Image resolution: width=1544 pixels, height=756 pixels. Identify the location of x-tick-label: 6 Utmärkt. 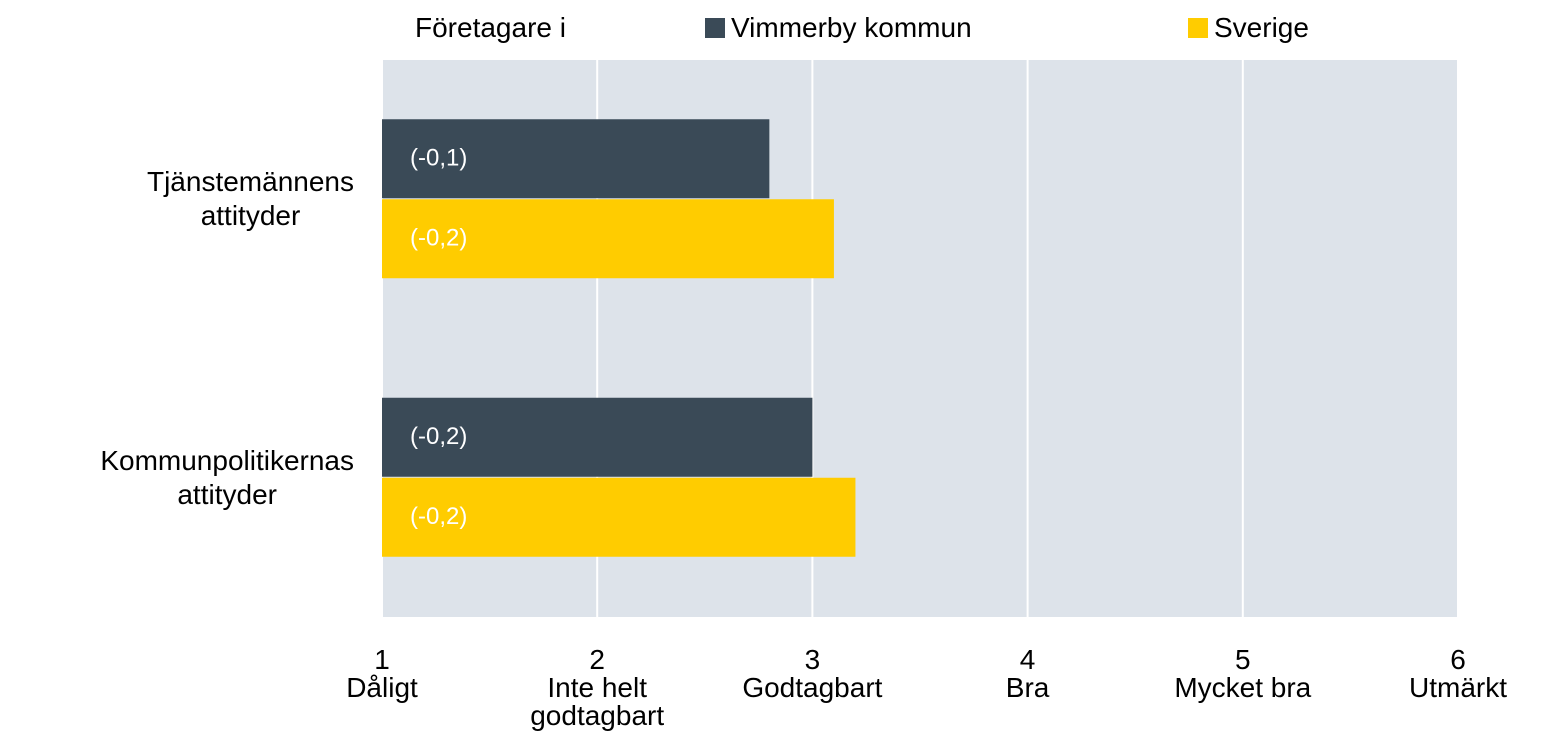
(1451, 674).